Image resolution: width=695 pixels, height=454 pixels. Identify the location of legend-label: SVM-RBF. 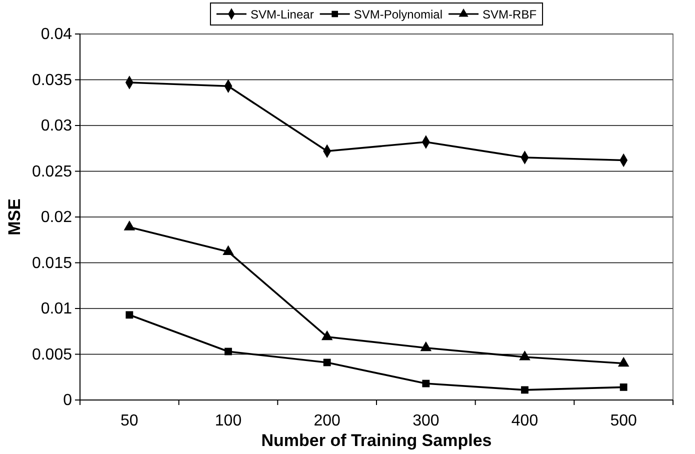
(509, 15).